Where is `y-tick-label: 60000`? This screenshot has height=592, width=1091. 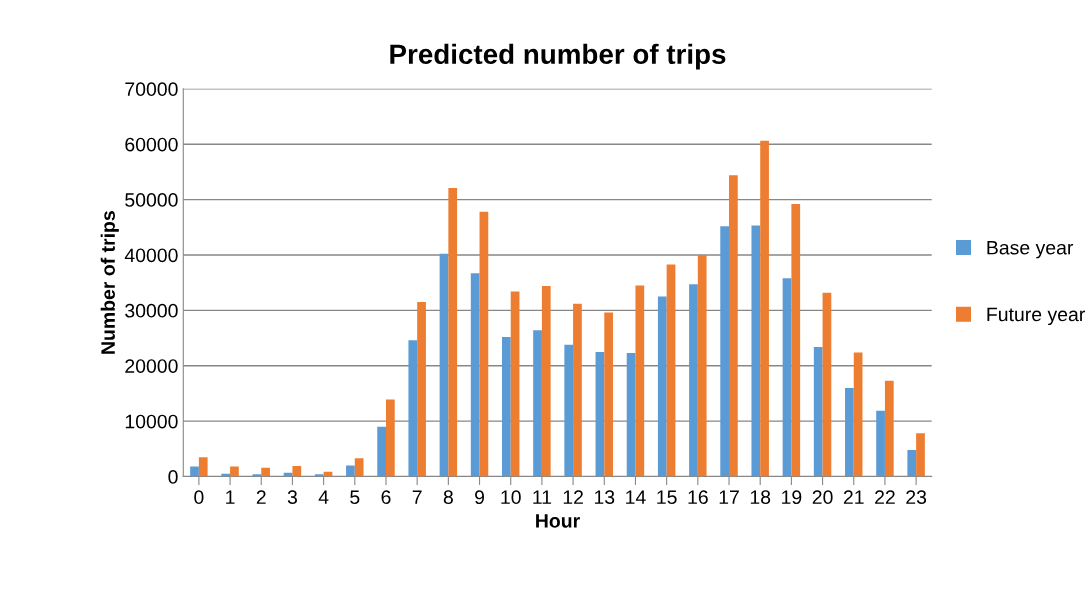
y-tick-label: 60000 is located at coordinates (151, 144).